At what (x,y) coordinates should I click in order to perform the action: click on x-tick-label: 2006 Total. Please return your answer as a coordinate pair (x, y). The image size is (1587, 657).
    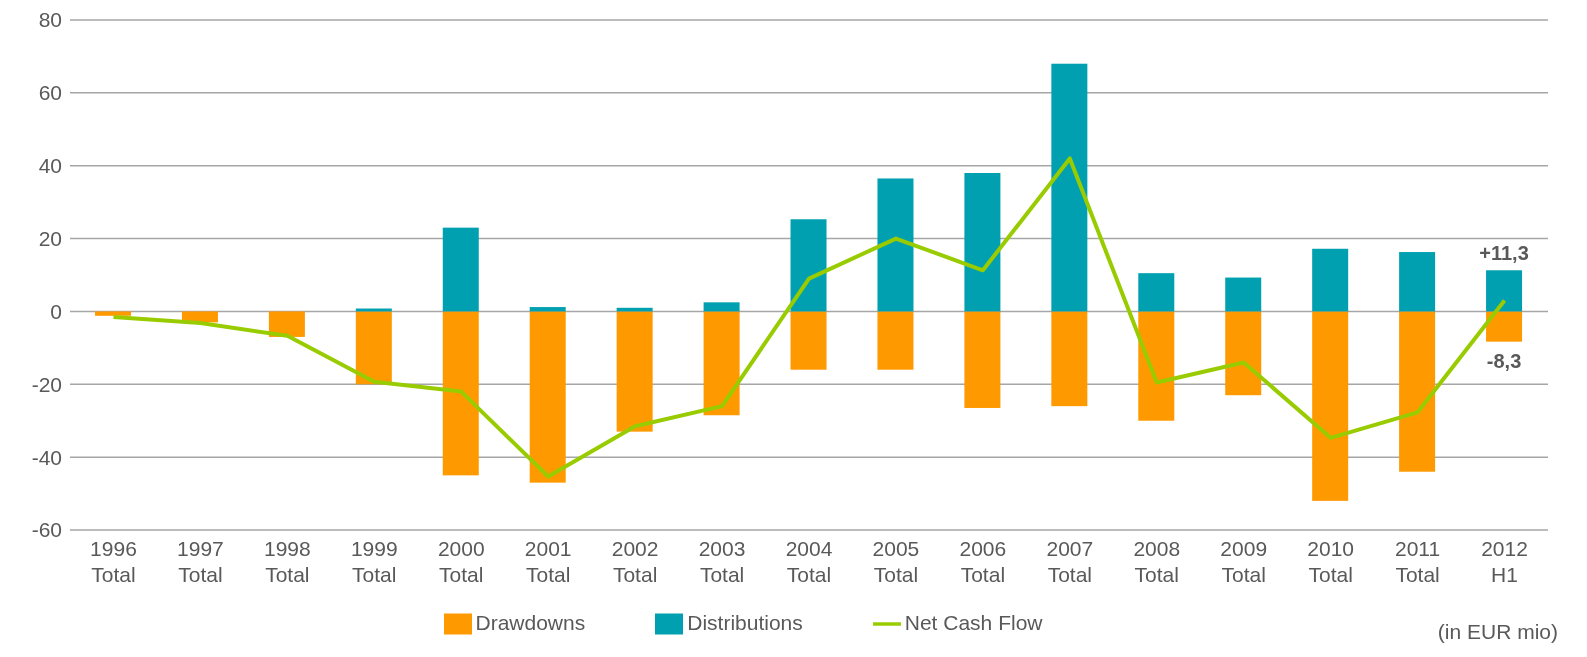
    Looking at the image, I should click on (983, 561).